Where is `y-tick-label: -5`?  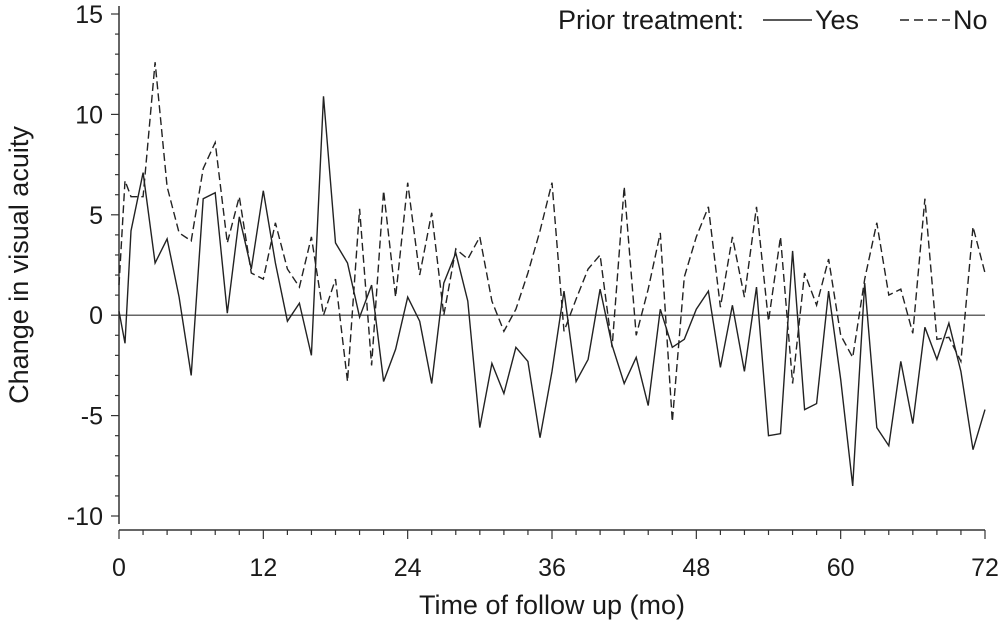 y-tick-label: -5 is located at coordinates (92, 417).